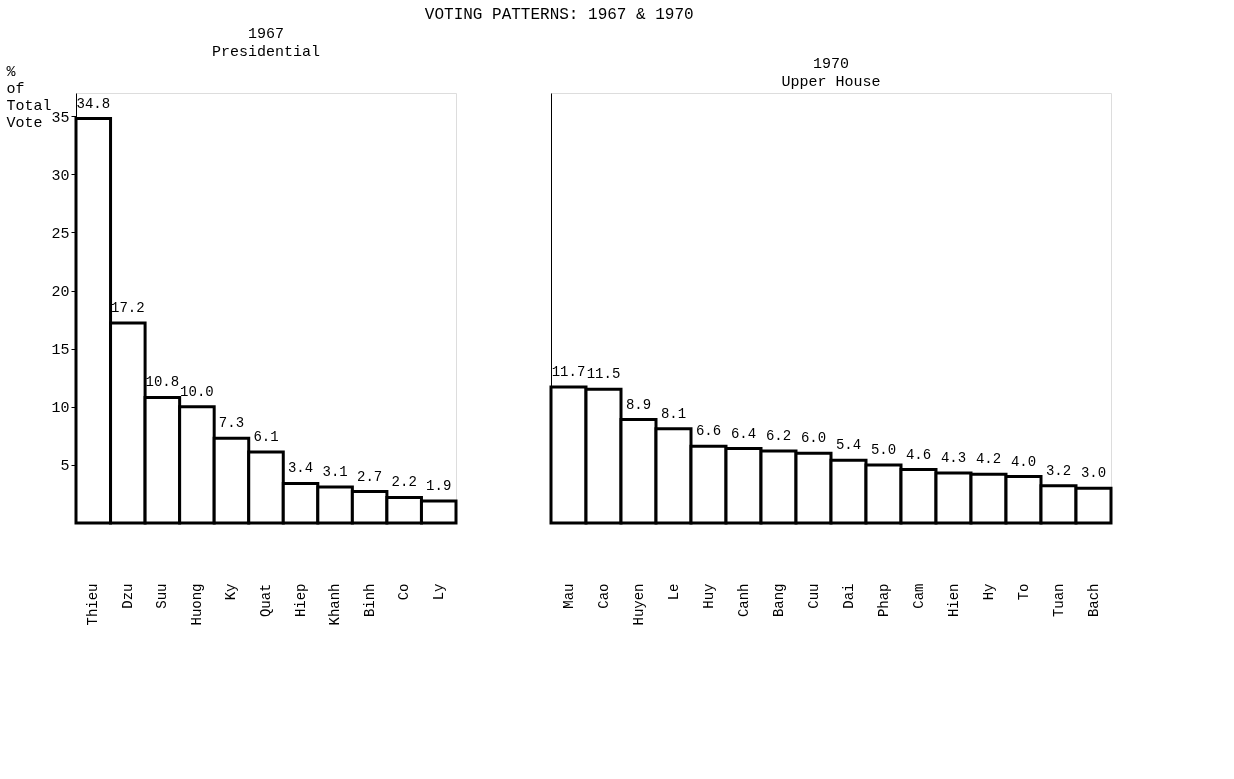 The width and height of the screenshot is (1234, 779). I want to click on data-label: 1.9, so click(439, 485).